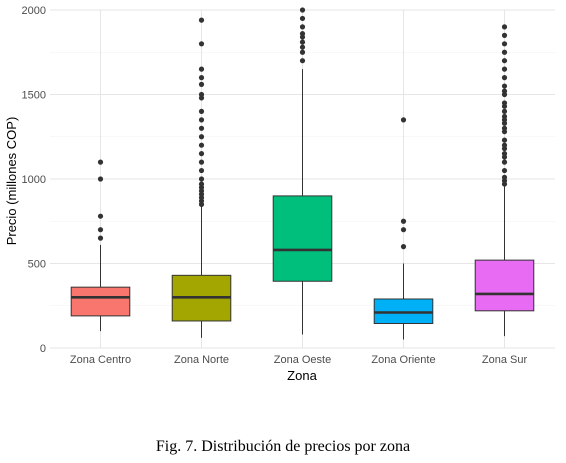 This screenshot has width=566, height=463. I want to click on y-tick-labels: 0 500 1000 1500 2000, so click(34, 180).